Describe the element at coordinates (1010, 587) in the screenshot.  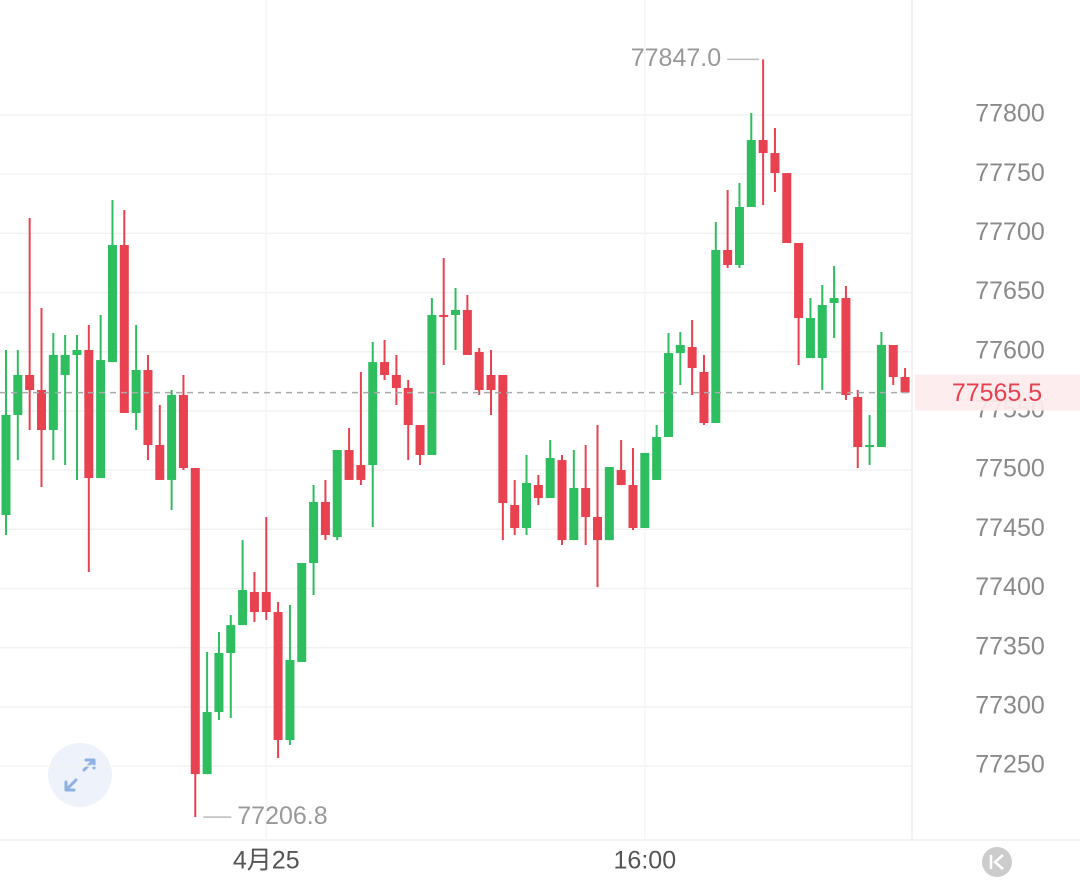
I see `y-tick-label: 77400` at that location.